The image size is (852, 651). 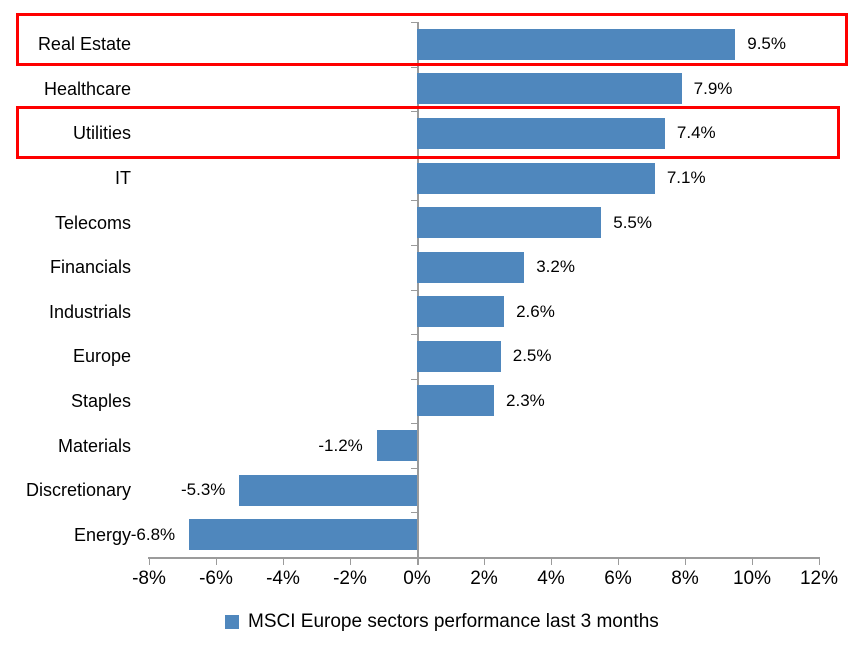 What do you see at coordinates (532, 356) in the screenshot?
I see `value-label-europe: 2.5%` at bounding box center [532, 356].